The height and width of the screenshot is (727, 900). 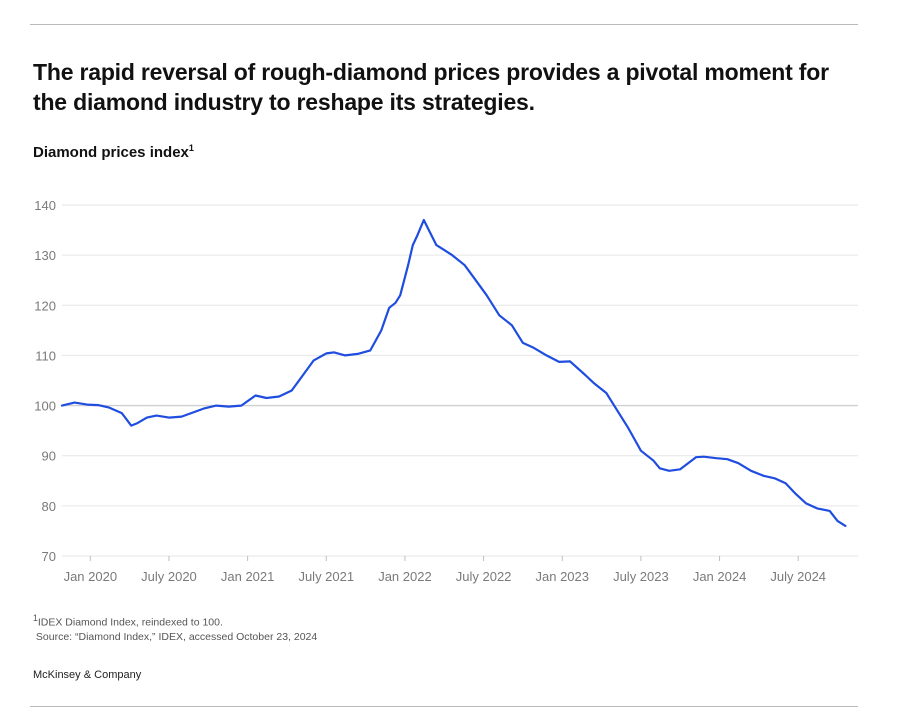 I want to click on y-tick-label: 130, so click(x=45, y=255).